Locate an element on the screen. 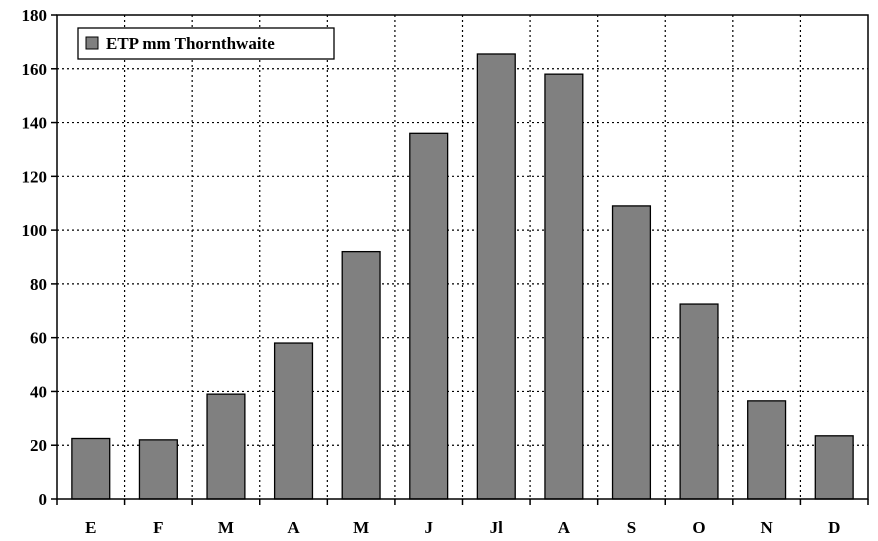 The image size is (878, 541). x-tick-label: J is located at coordinates (428, 527).